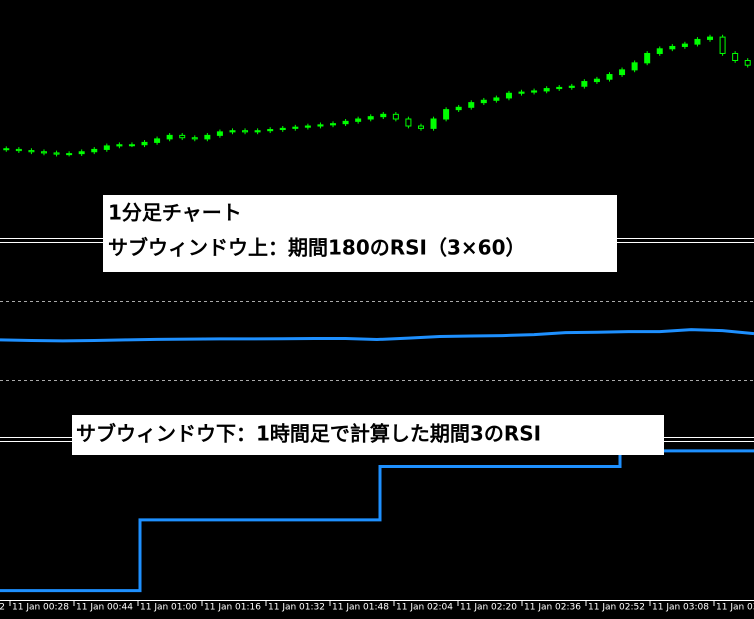  I want to click on x-tick-label: 11 Jan 00:12, so click(2, 608).